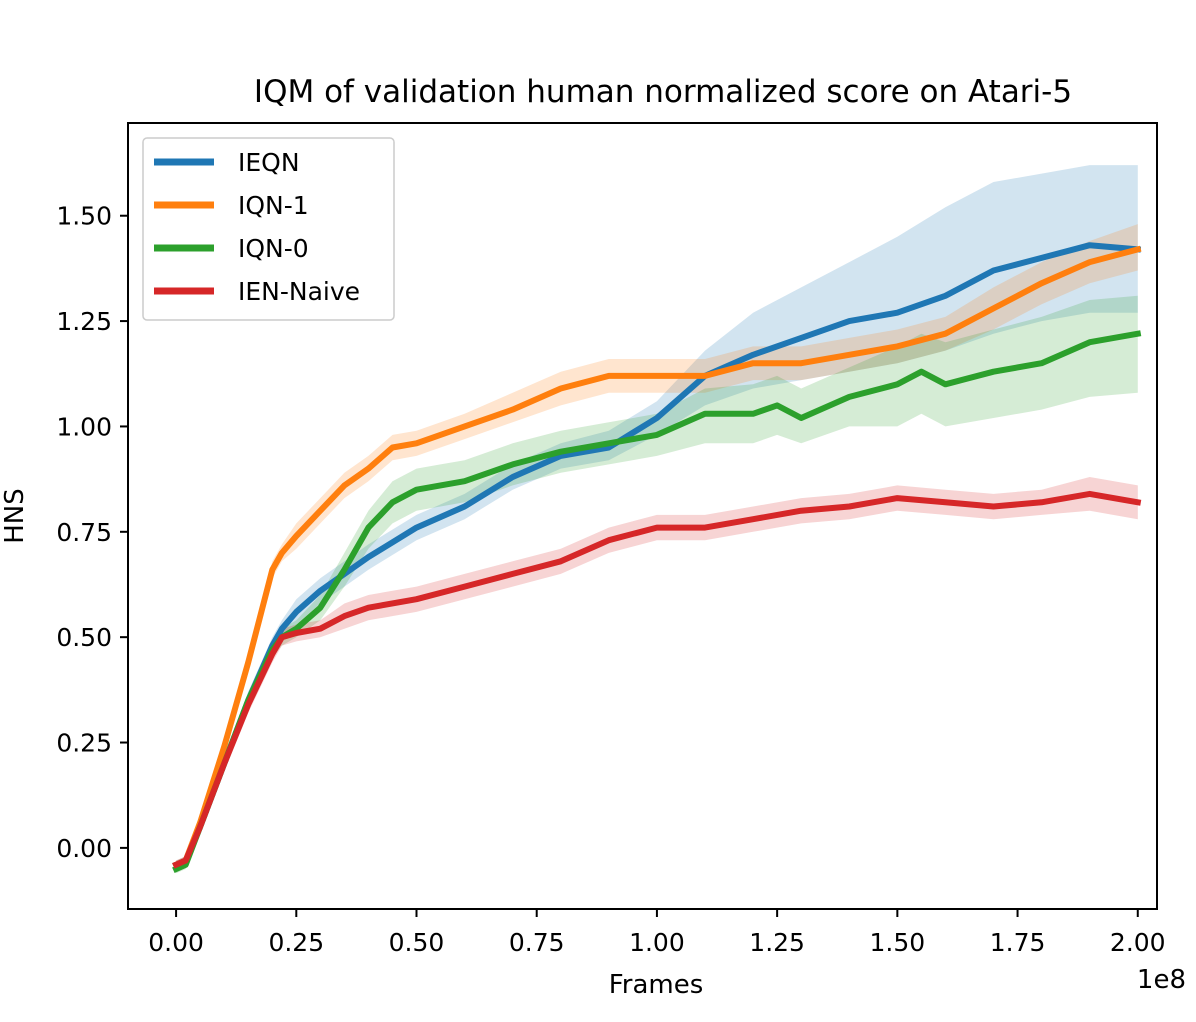  Describe the element at coordinates (417, 942) in the screenshot. I see `x-tick-label: 0.50` at that location.